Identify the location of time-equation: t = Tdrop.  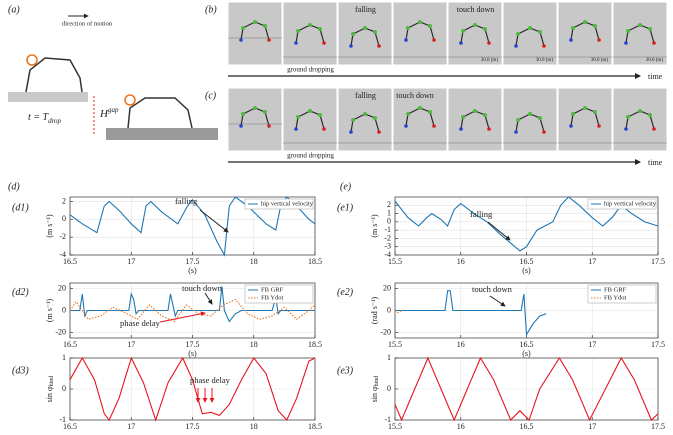
(45, 118).